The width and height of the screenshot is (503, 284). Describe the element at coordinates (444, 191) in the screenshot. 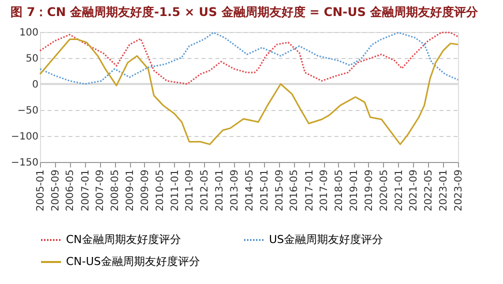

I see `x-tick-label: 2023-01` at that location.